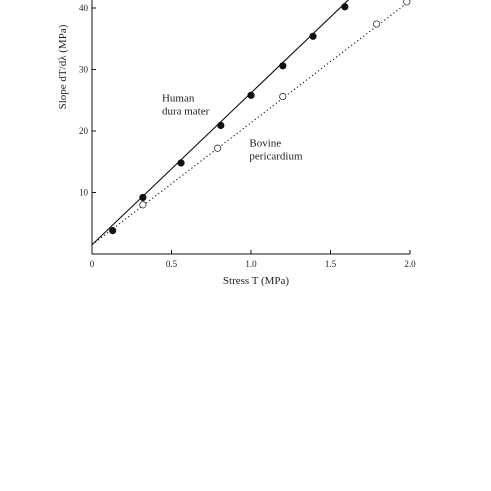 The height and width of the screenshot is (491, 491). Describe the element at coordinates (276, 149) in the screenshot. I see `annotation-bovine-pericardium: Bovine pericardium` at that location.